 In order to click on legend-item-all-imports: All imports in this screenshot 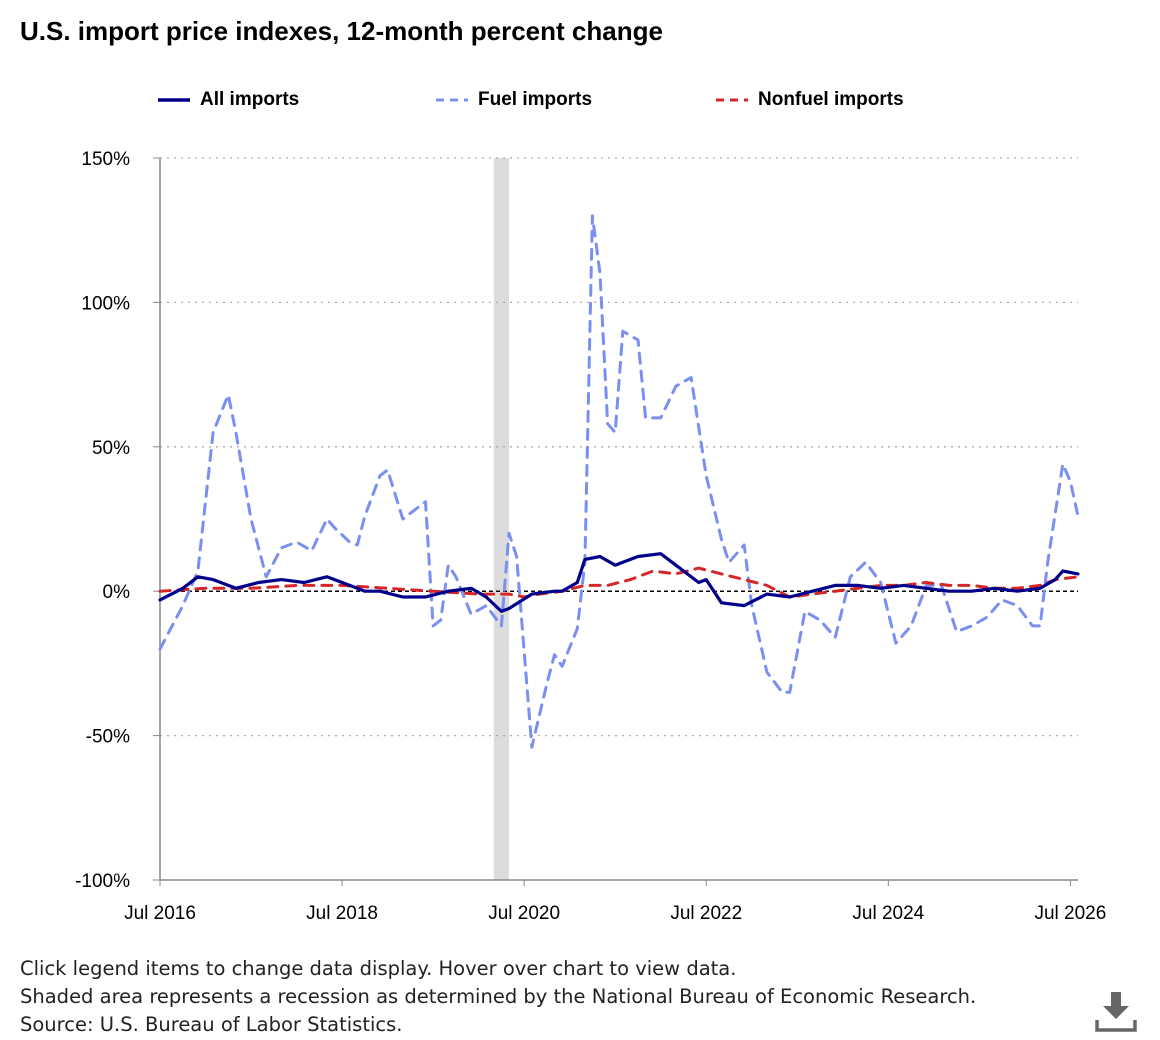, I will do `click(228, 100)`.